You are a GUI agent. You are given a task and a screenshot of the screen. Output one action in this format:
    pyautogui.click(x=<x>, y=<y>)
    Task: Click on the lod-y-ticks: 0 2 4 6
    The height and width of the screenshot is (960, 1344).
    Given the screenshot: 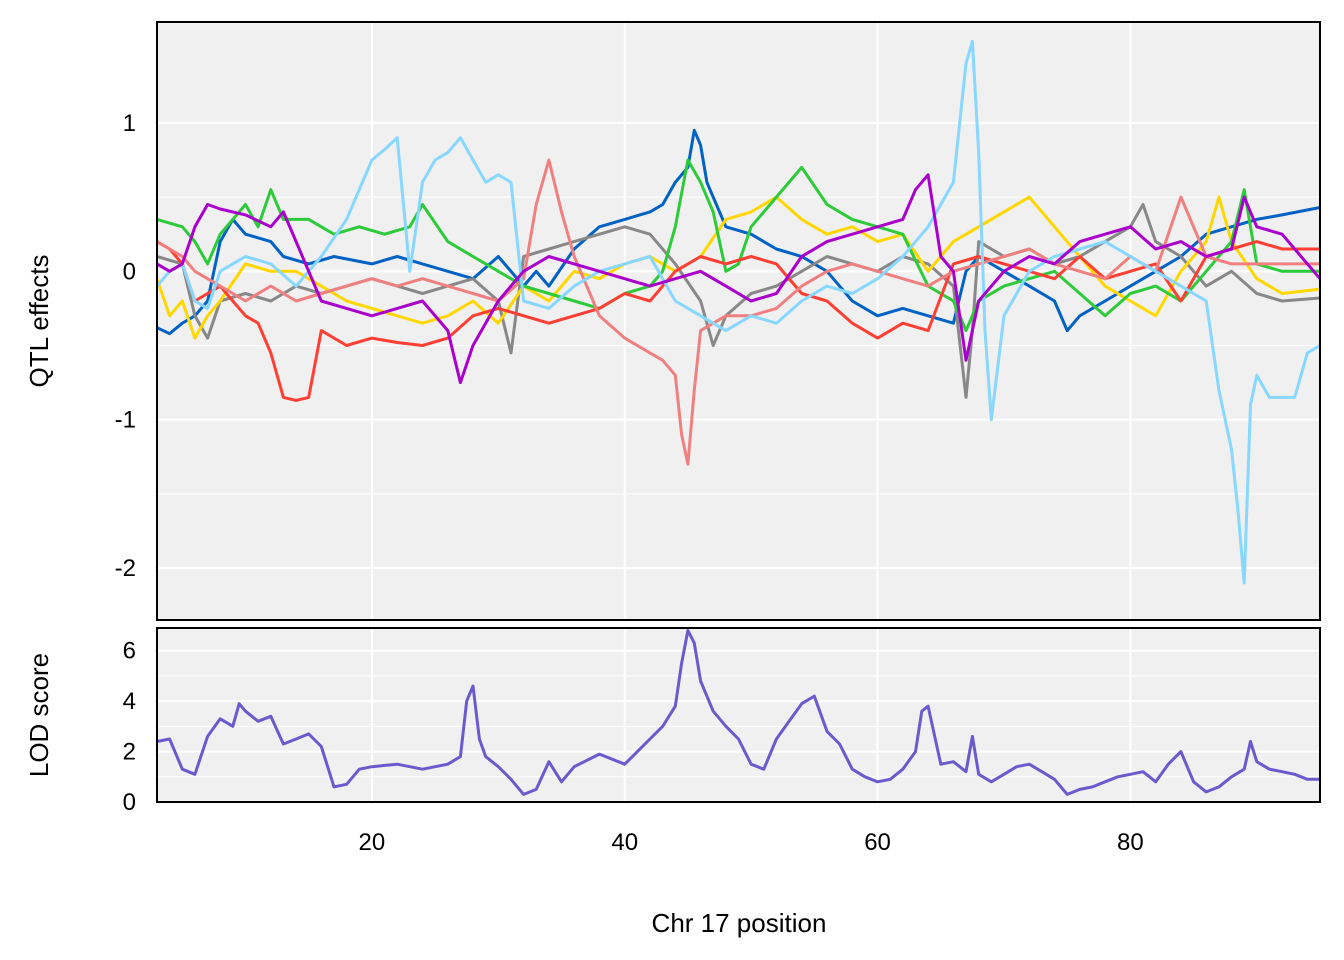 What is the action you would take?
    pyautogui.click(x=129, y=727)
    